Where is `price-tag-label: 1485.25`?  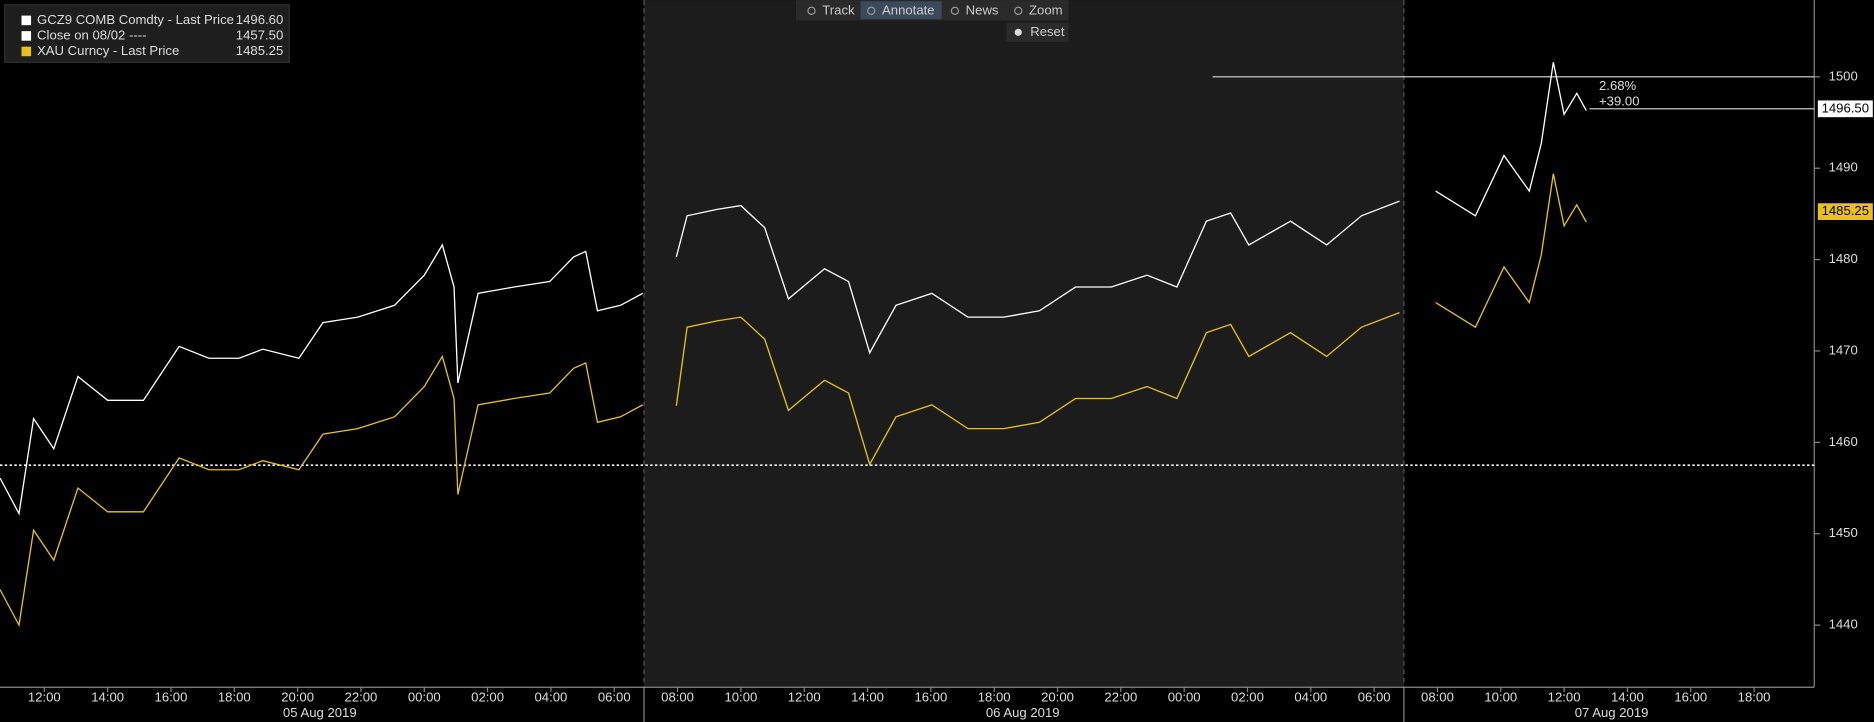 price-tag-label: 1485.25 is located at coordinates (1845, 210).